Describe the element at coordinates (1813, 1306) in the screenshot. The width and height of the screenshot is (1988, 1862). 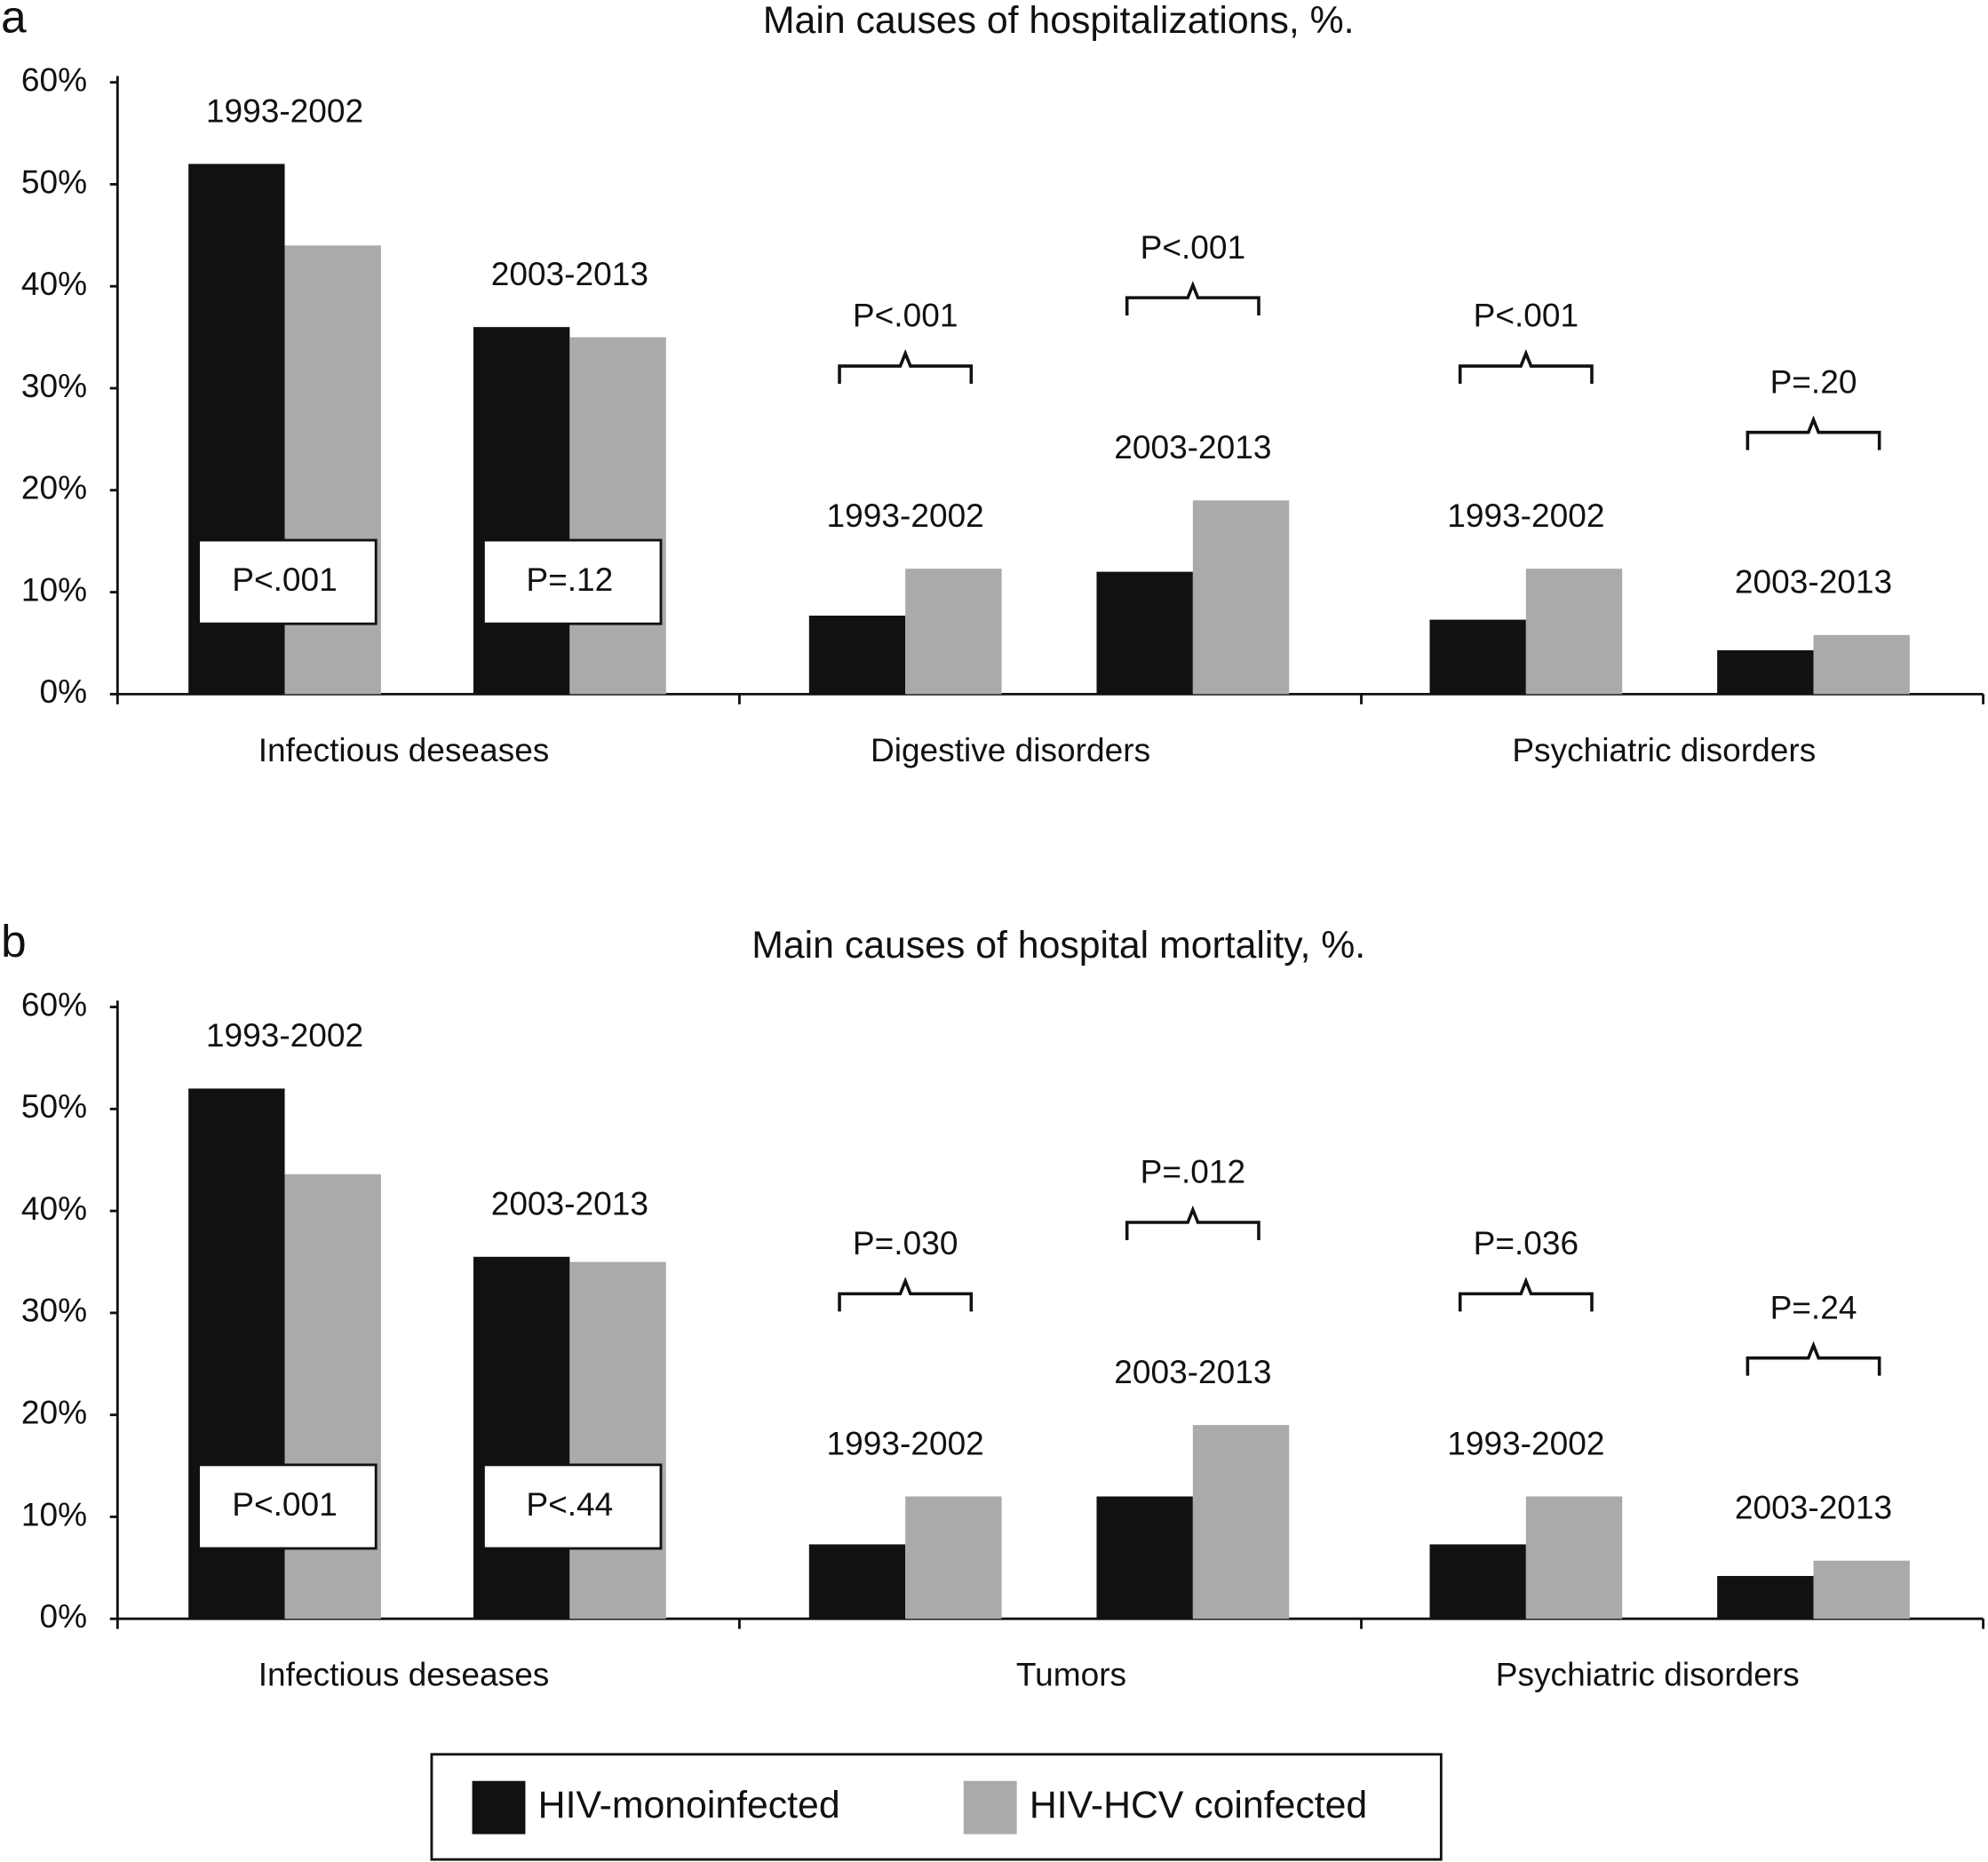
I see `p-value: P=.24` at that location.